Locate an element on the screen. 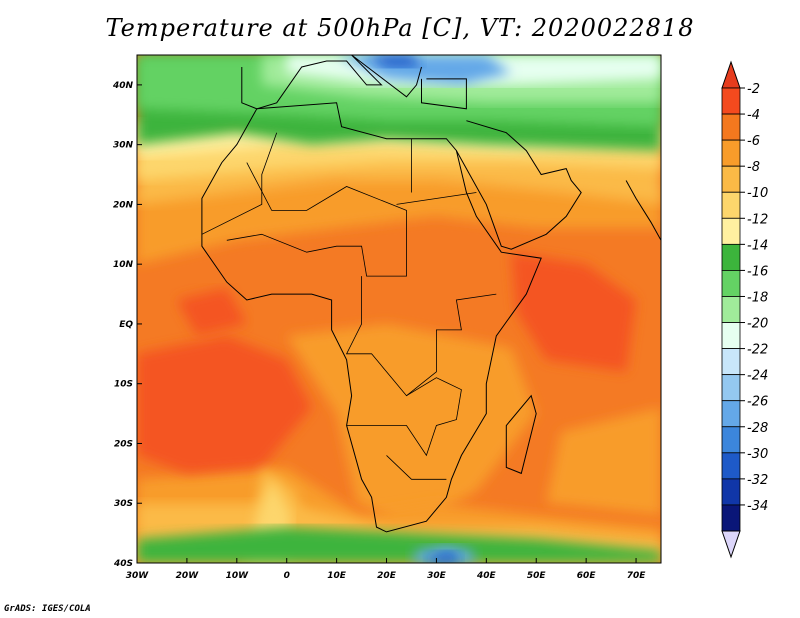 The width and height of the screenshot is (800, 618). lon-label: 30W is located at coordinates (138, 576).